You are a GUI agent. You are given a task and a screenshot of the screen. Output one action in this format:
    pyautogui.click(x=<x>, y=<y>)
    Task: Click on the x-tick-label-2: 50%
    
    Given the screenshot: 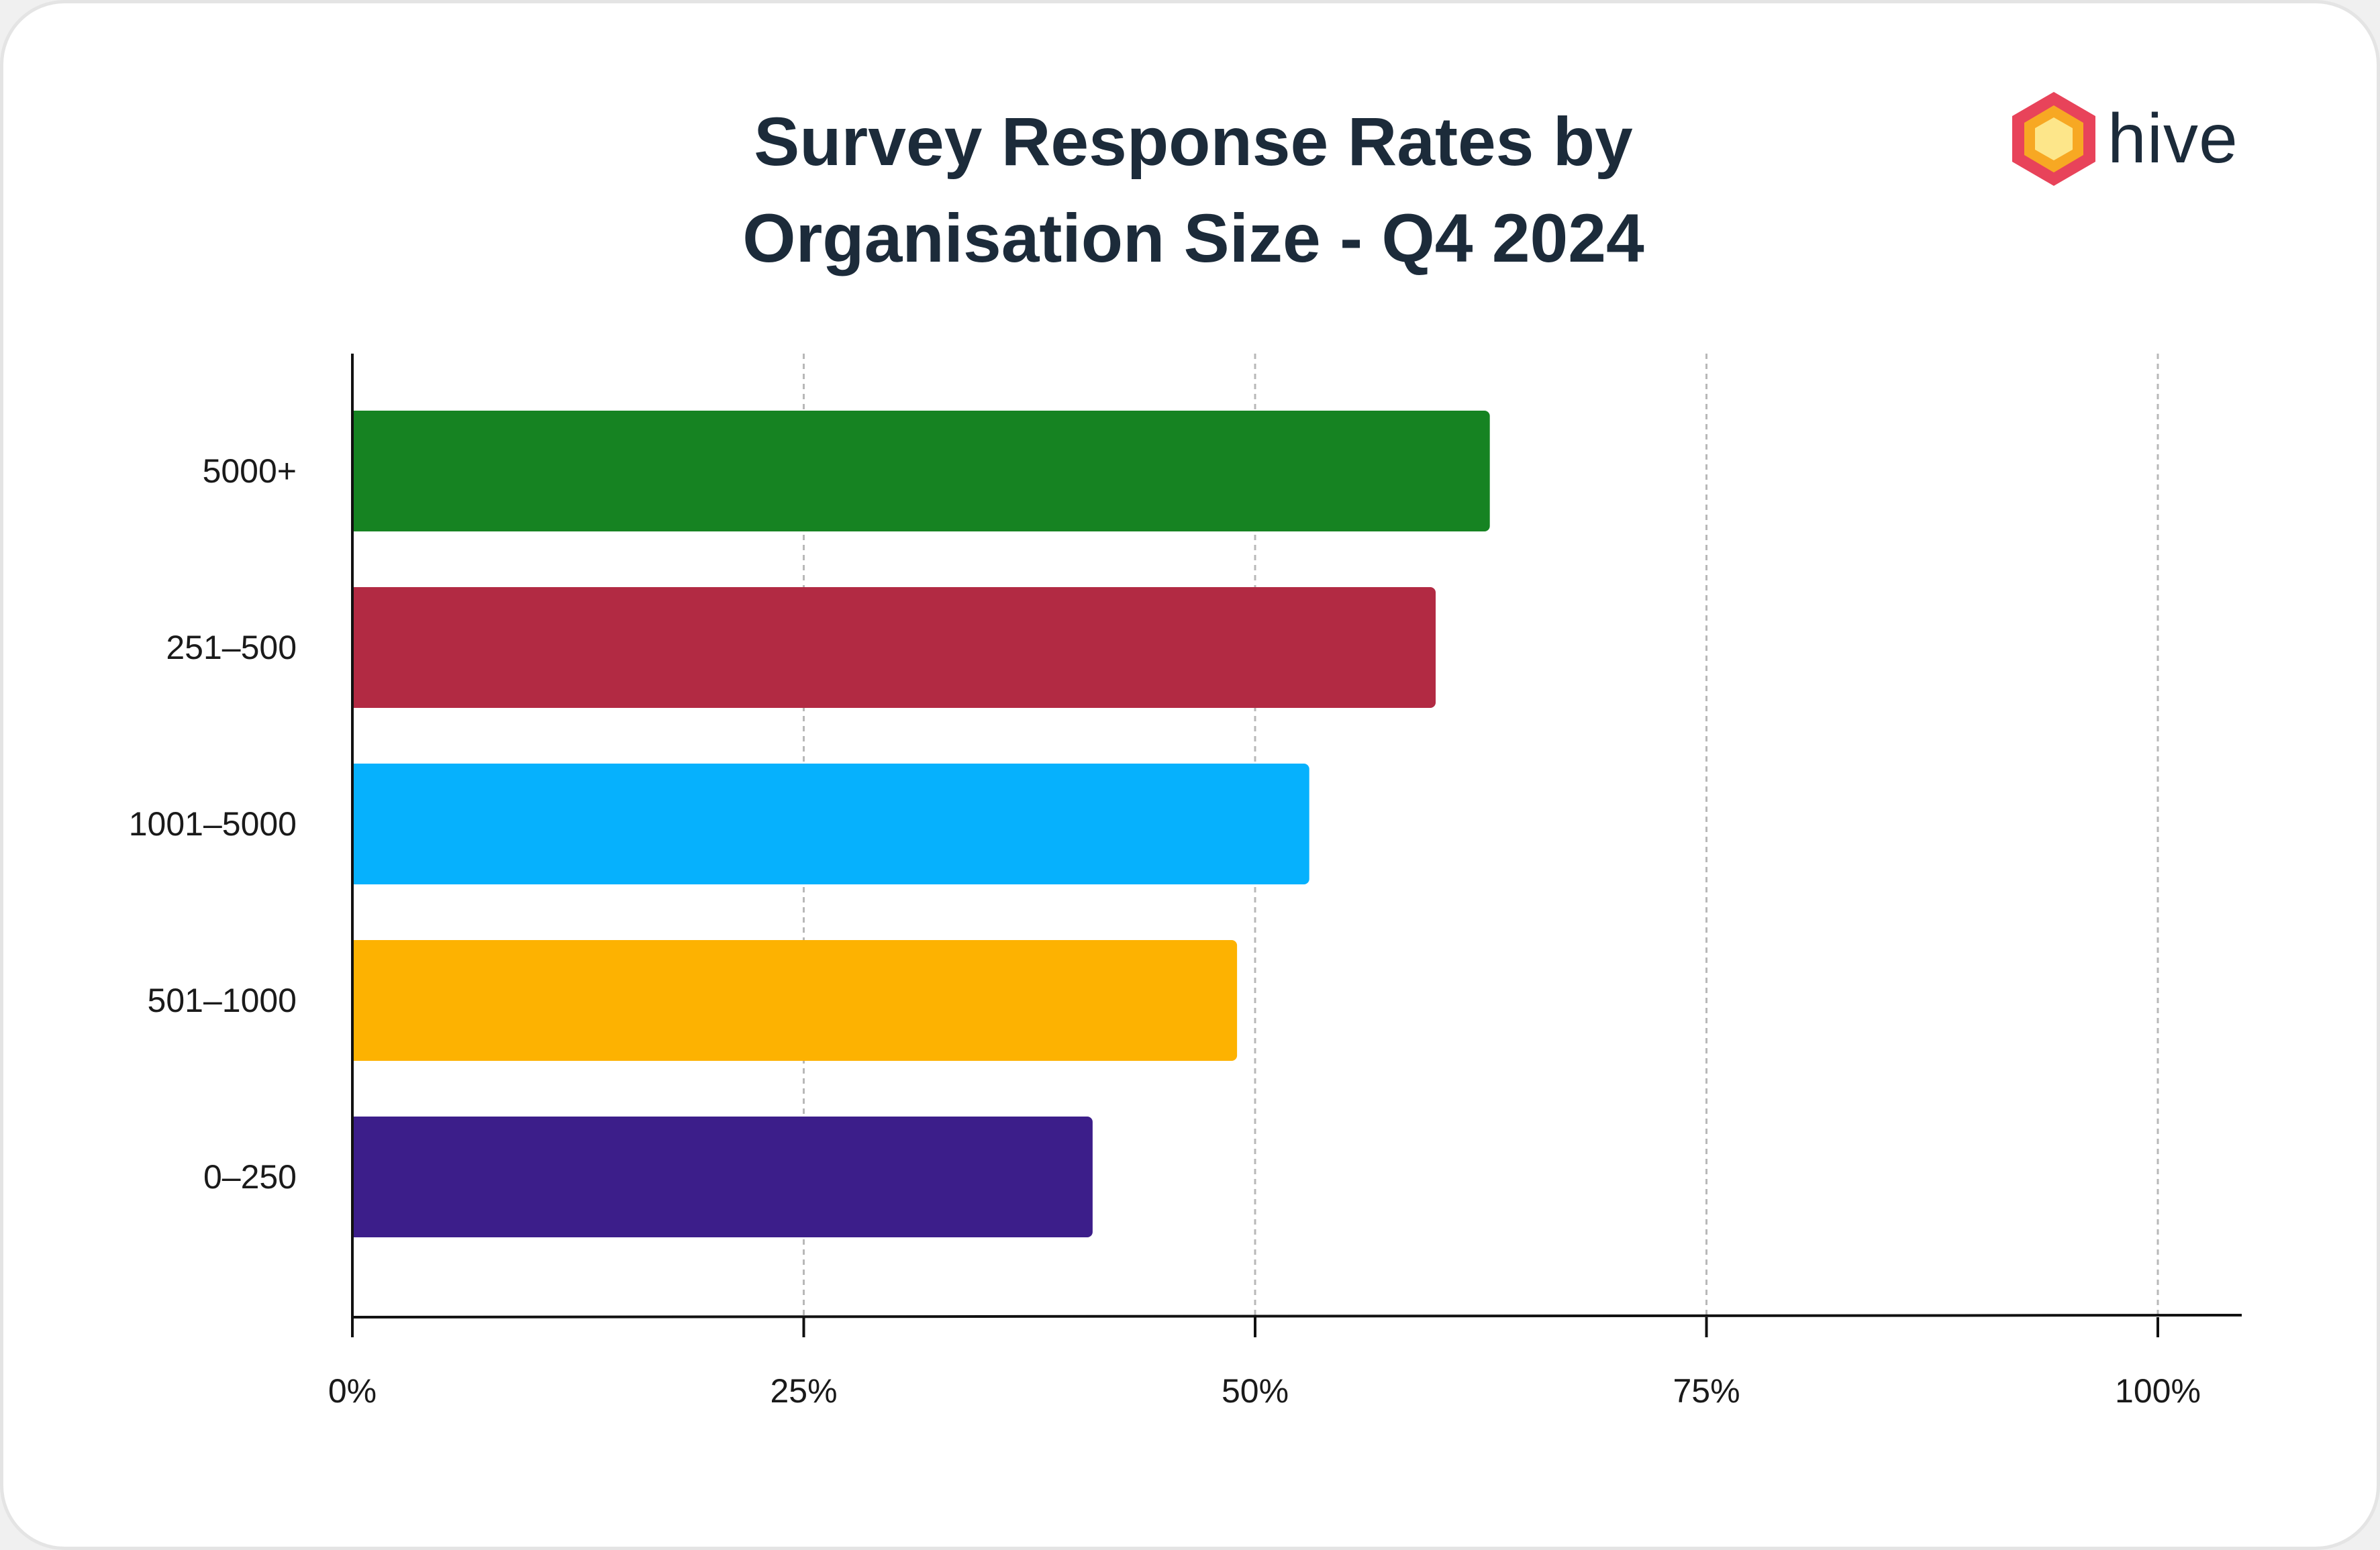 What is the action you would take?
    pyautogui.click(x=1255, y=1391)
    